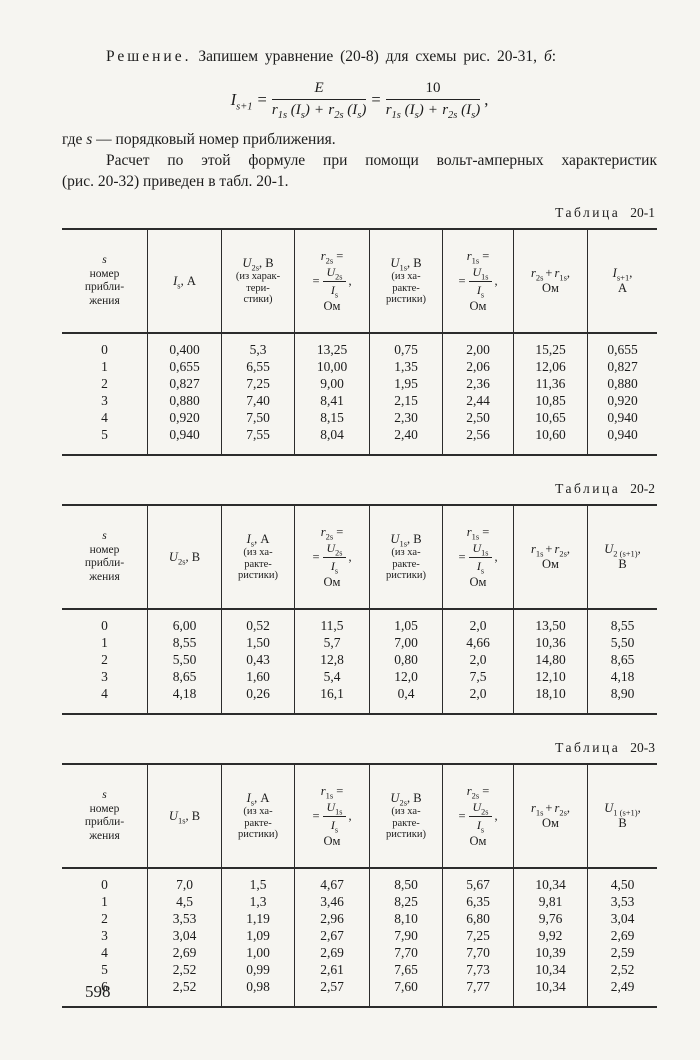  Describe the element at coordinates (105, 901) in the screenshot. I see `table-cell: 1` at that location.